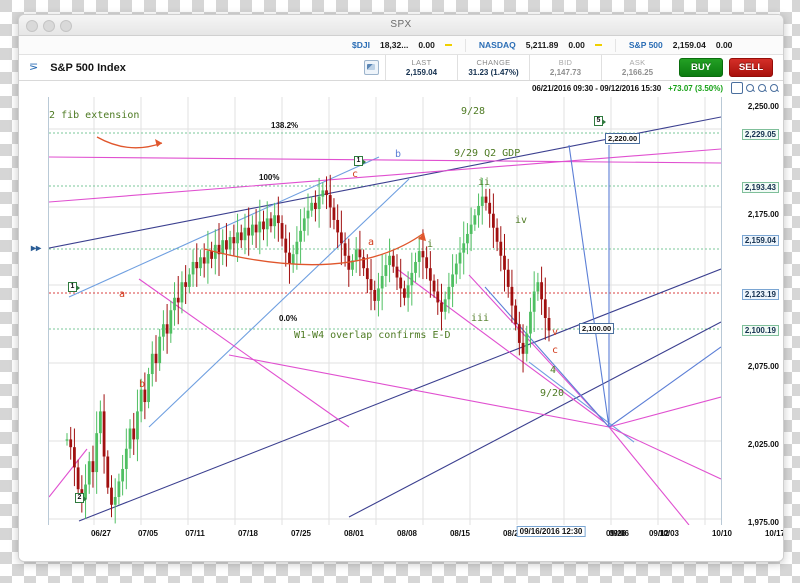 The image size is (800, 583). What do you see at coordinates (750, 88) in the screenshot?
I see `zoom-out-icon` at bounding box center [750, 88].